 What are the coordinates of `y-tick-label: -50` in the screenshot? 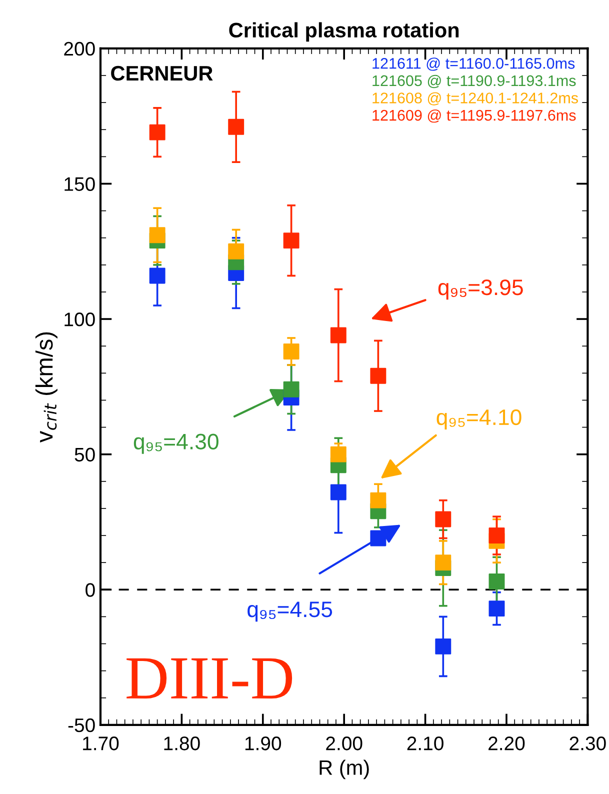 It's located at (81, 725).